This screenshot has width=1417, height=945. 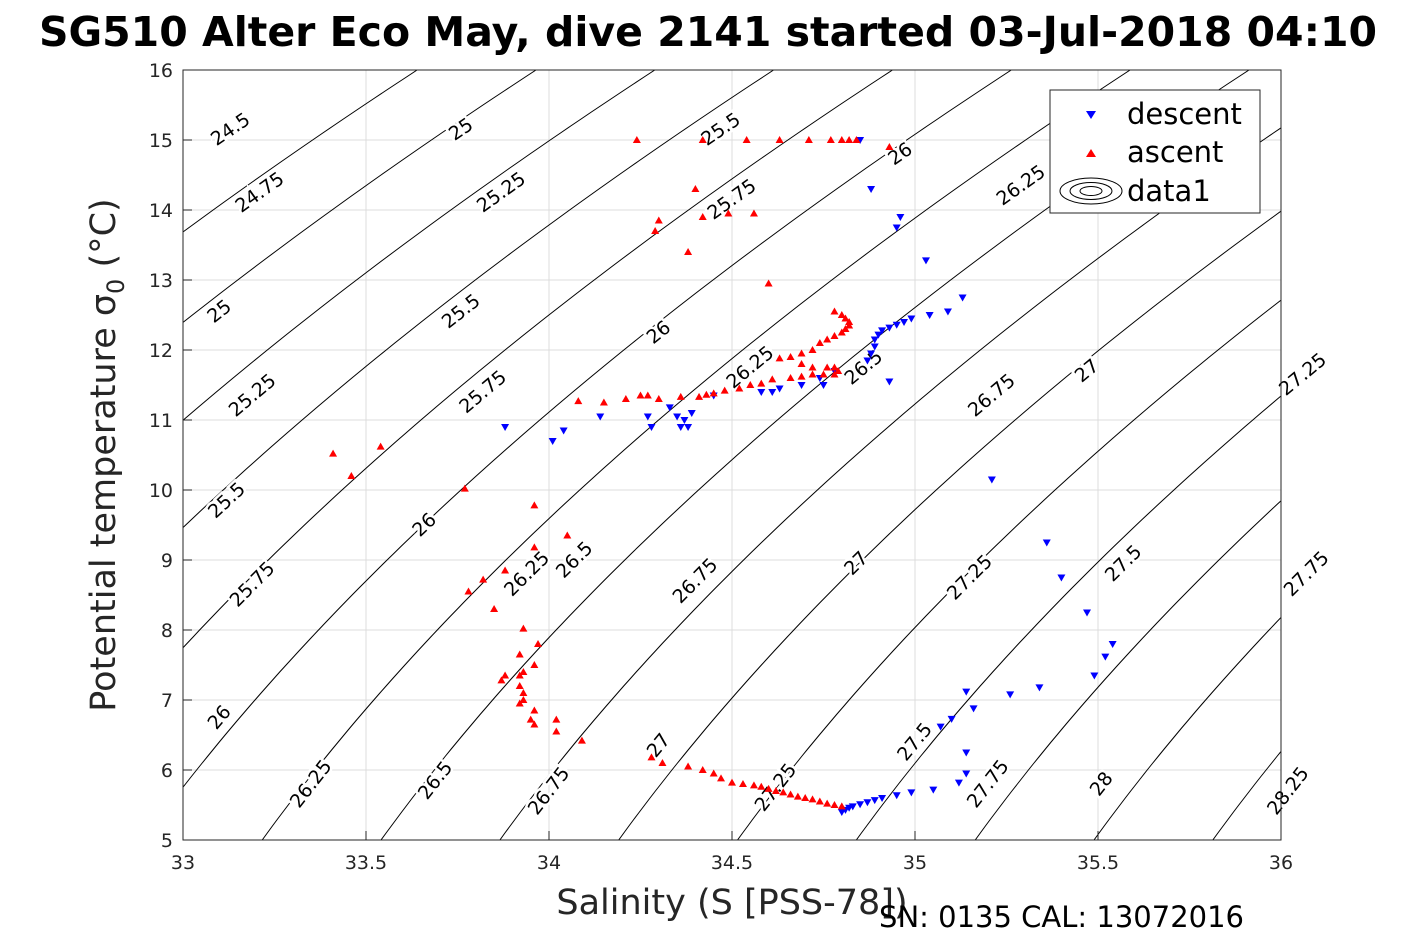 What do you see at coordinates (461, 130) in the screenshot?
I see `contour-label: 25` at bounding box center [461, 130].